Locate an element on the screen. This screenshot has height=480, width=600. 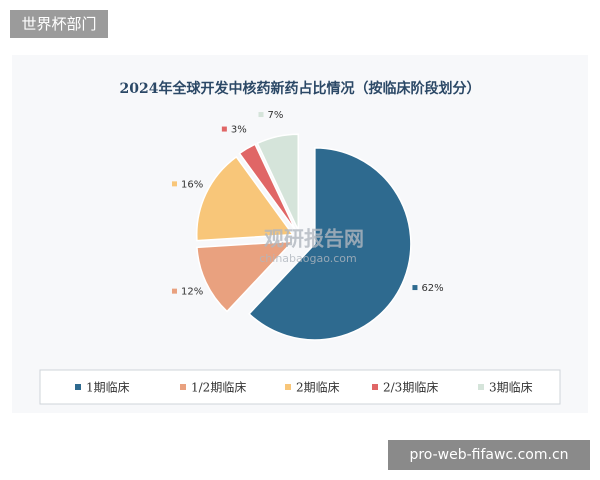
data-label: 12% is located at coordinates (192, 292).